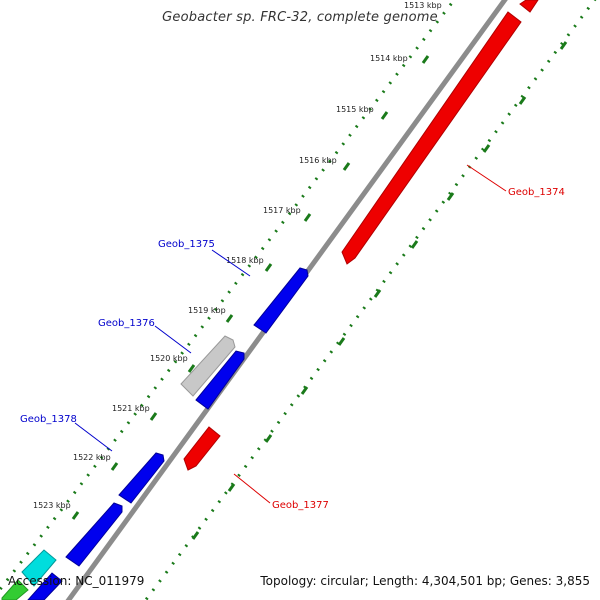 This screenshot has width=600, height=600. What do you see at coordinates (423, 5) in the screenshot?
I see `tick-label: 1513 kbp` at bounding box center [423, 5].